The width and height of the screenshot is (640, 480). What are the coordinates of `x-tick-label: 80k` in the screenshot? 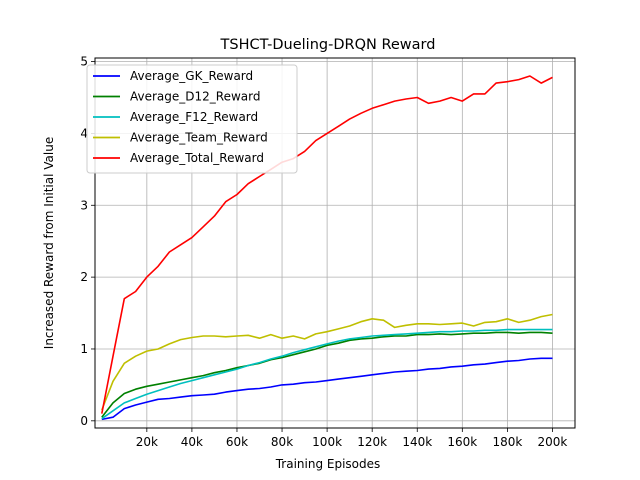 It's located at (282, 442).